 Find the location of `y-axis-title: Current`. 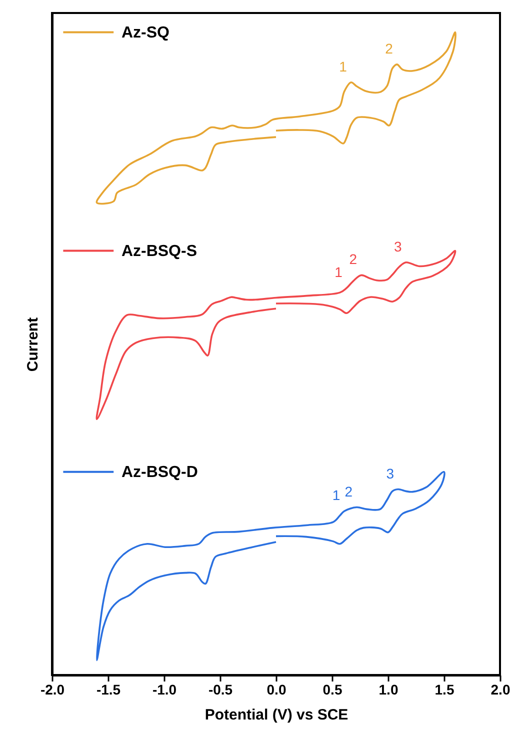

y-axis-title: Current is located at coordinates (33, 344).